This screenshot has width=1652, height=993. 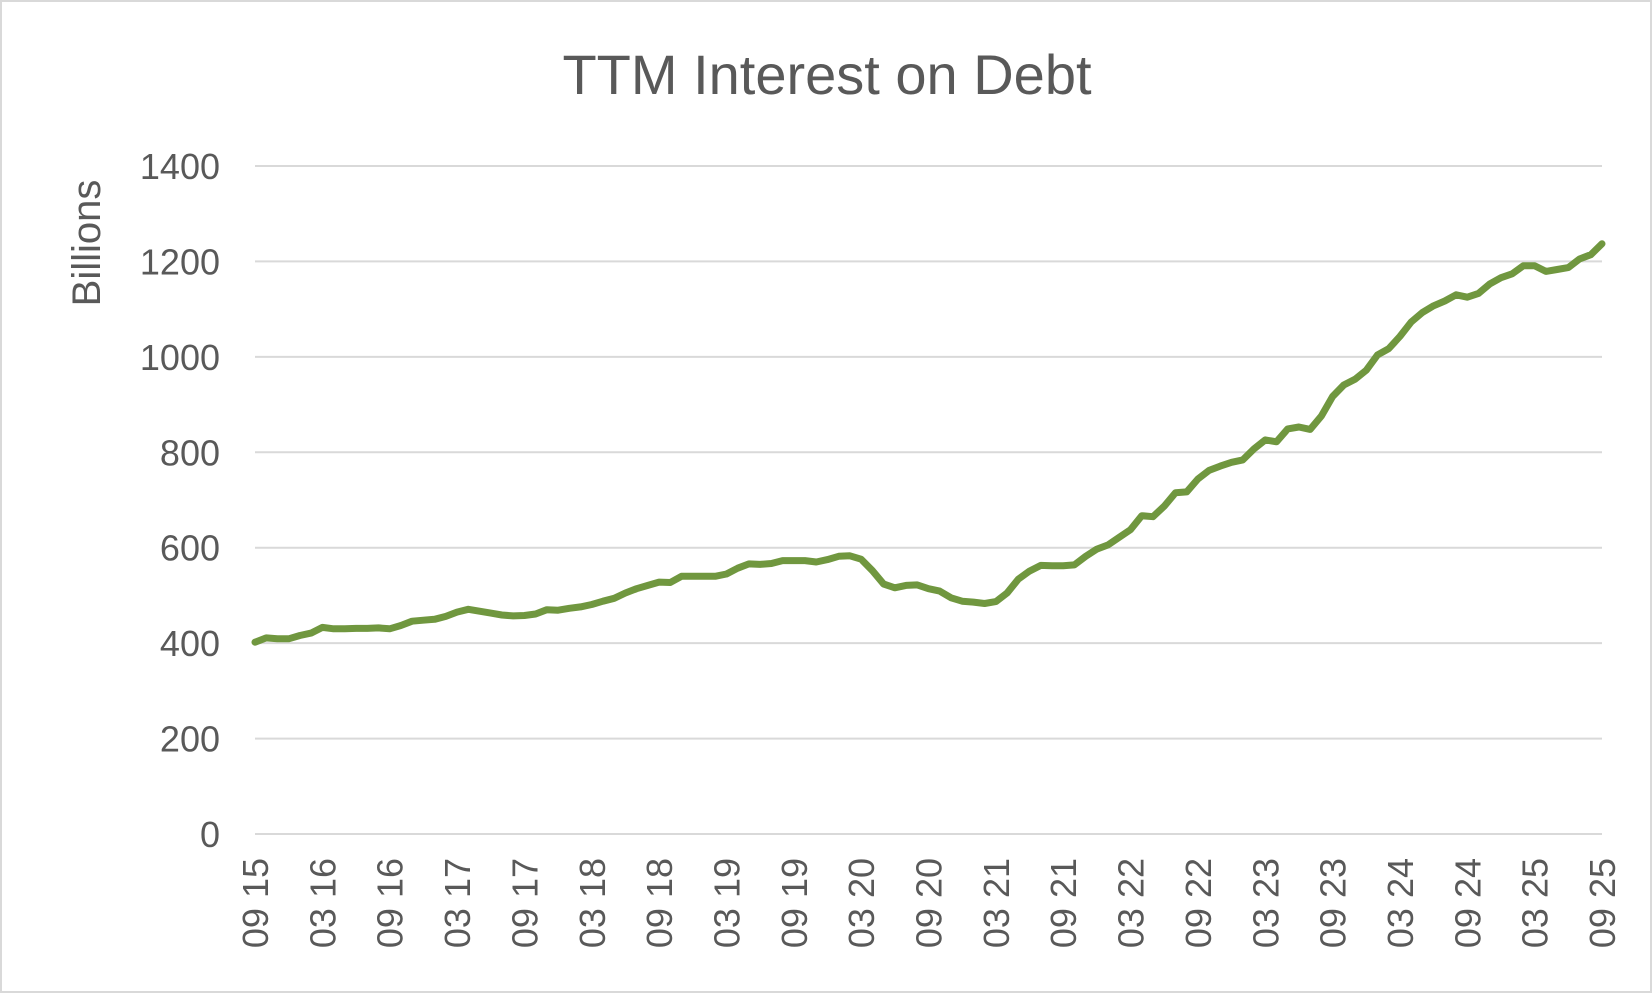 What do you see at coordinates (1602, 903) in the screenshot?
I see `x-tick-label: 09 25` at bounding box center [1602, 903].